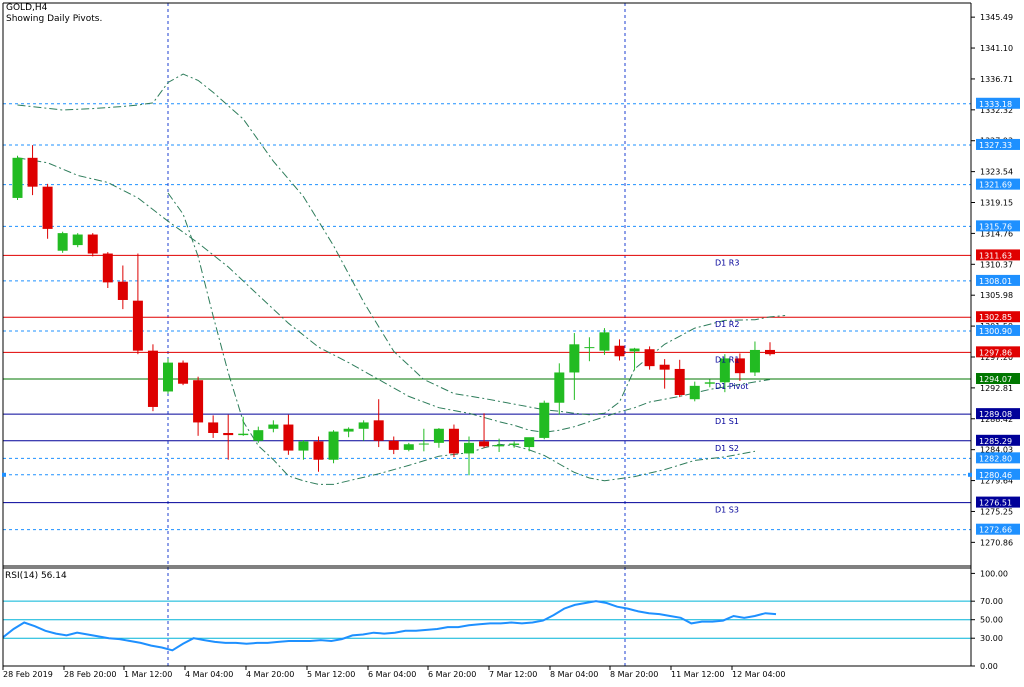 This screenshot has width=1024, height=687. What do you see at coordinates (36, 576) in the screenshot?
I see `rsi-title: RSI(14) 56.14` at bounding box center [36, 576].